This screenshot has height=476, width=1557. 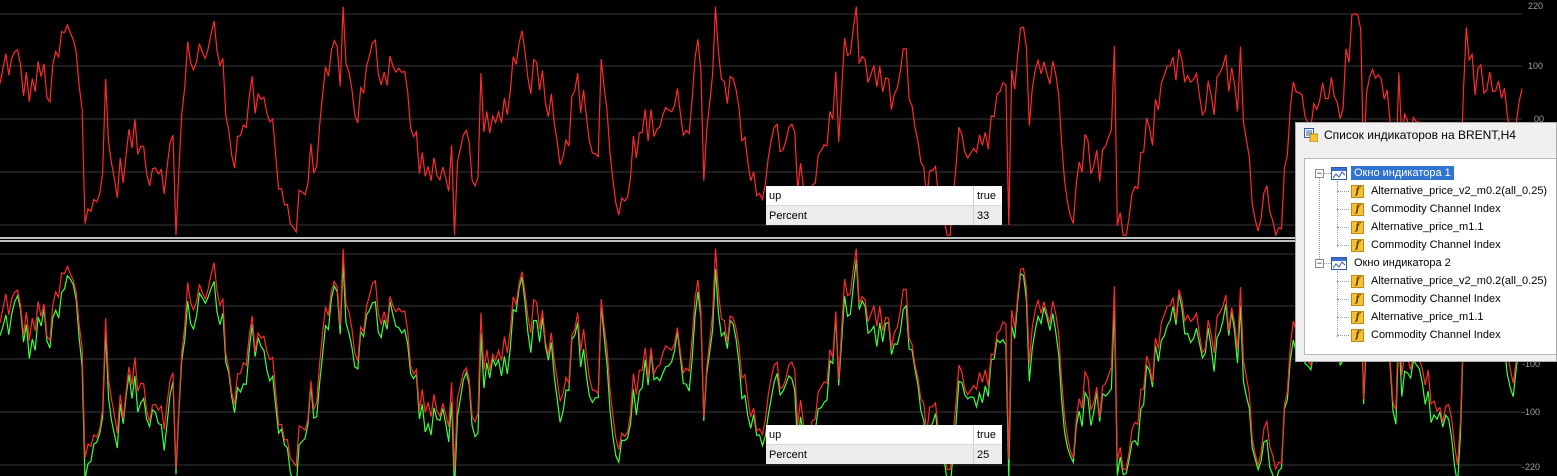 I want to click on scale-label: 100, so click(x=1535, y=66).